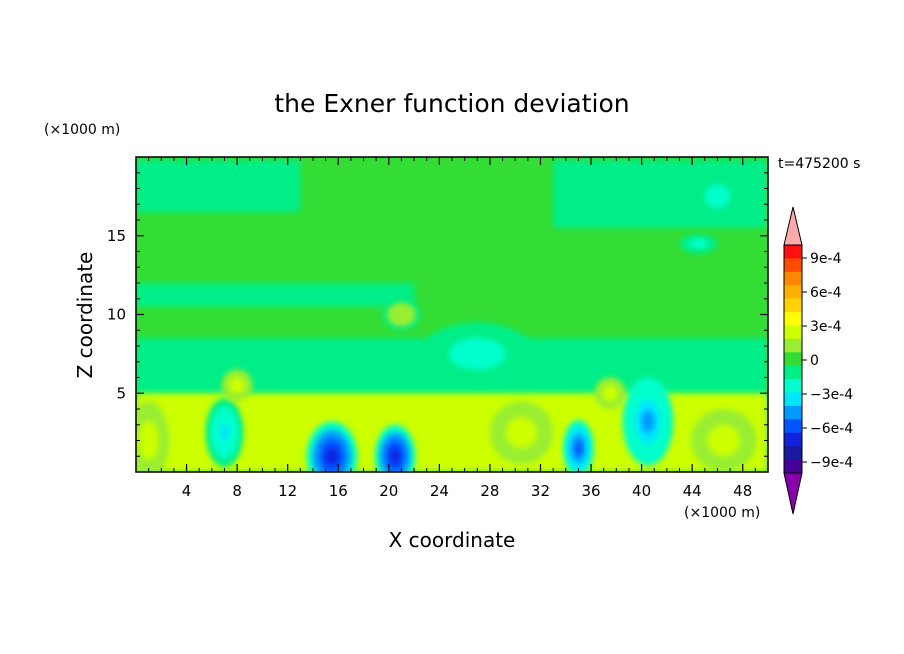 This screenshot has width=904, height=654. What do you see at coordinates (287, 491) in the screenshot?
I see `x-tick-label: 12` at bounding box center [287, 491].